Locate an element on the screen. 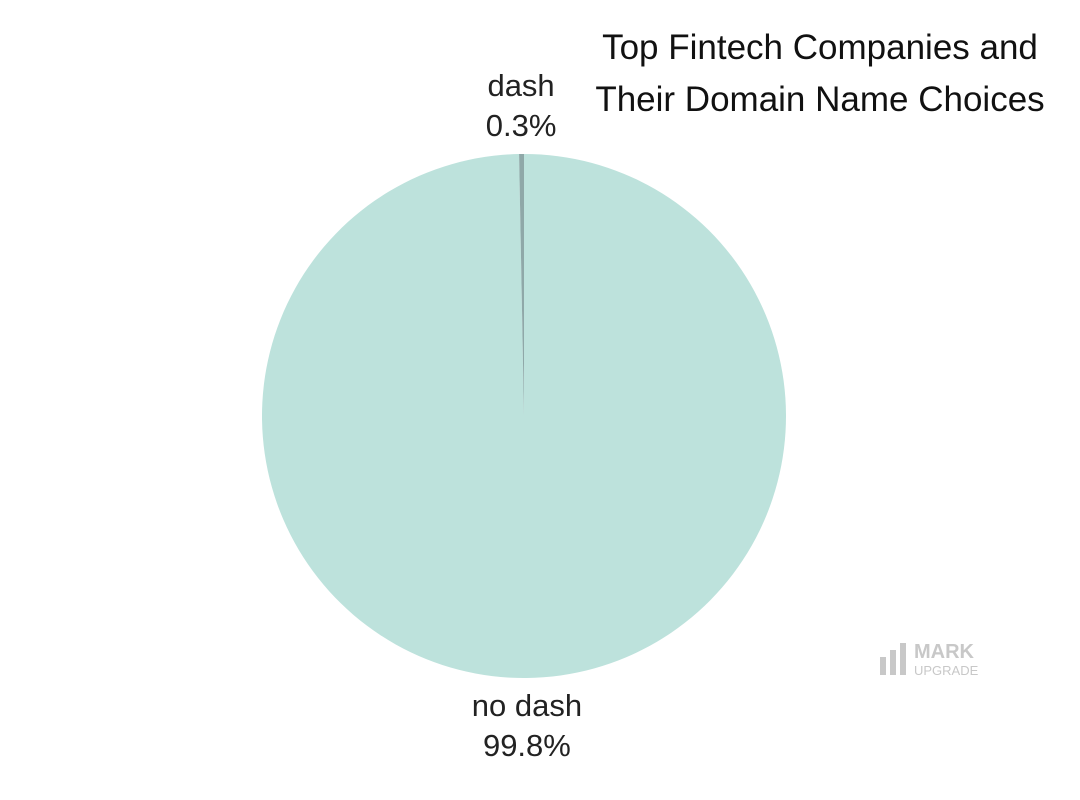 This screenshot has width=1080, height=800. value-label: 99.8% is located at coordinates (527, 745).